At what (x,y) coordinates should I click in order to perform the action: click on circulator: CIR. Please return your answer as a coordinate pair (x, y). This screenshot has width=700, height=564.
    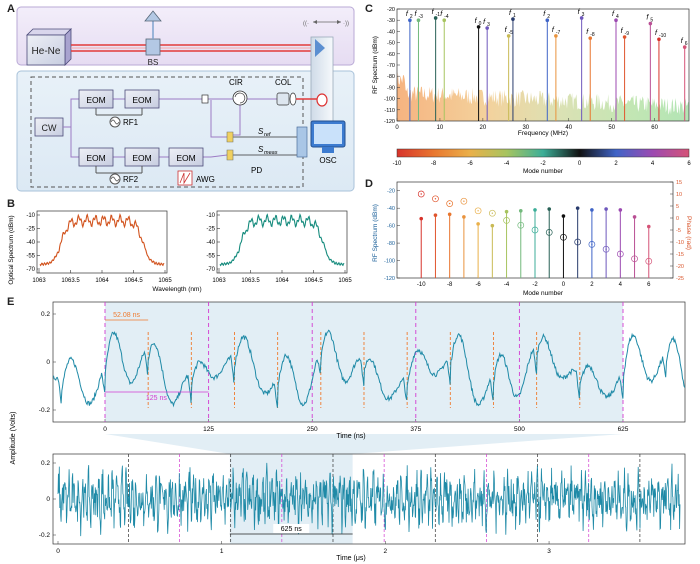
    Looking at the image, I should click on (224, 92).